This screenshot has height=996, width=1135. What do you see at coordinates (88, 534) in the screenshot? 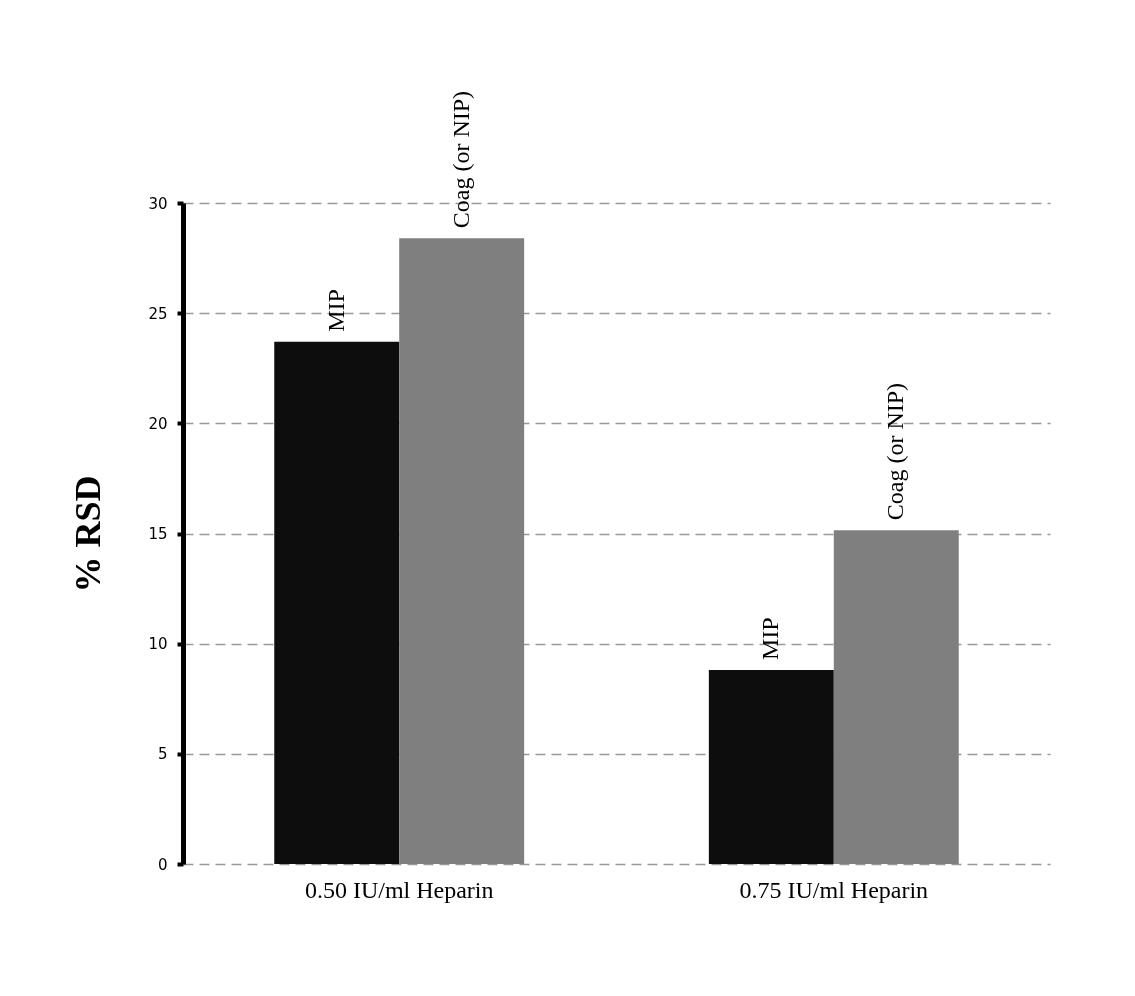
I see `y-axis-title: % RSD` at bounding box center [88, 534].